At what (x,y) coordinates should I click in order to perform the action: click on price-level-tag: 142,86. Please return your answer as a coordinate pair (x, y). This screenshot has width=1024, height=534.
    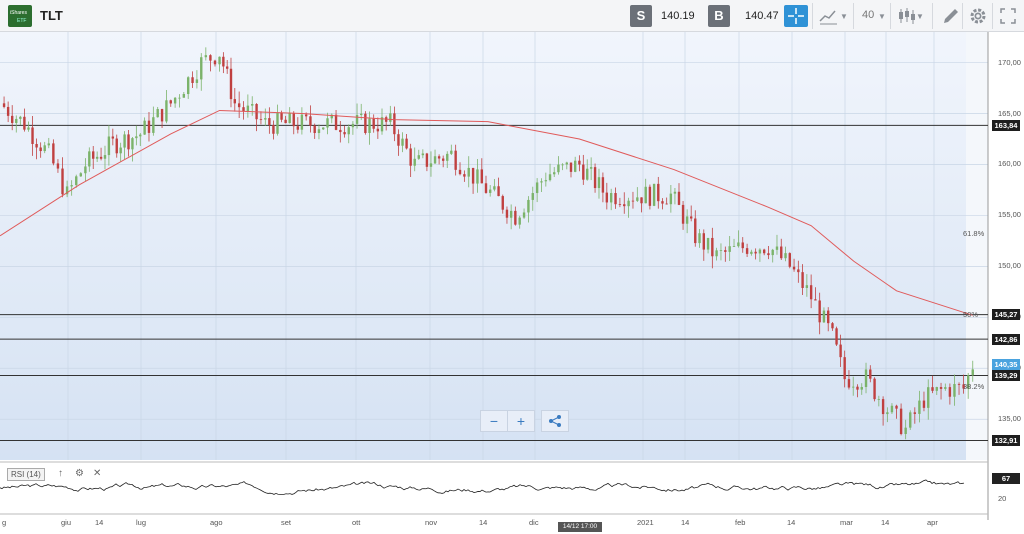
    Looking at the image, I should click on (1006, 339).